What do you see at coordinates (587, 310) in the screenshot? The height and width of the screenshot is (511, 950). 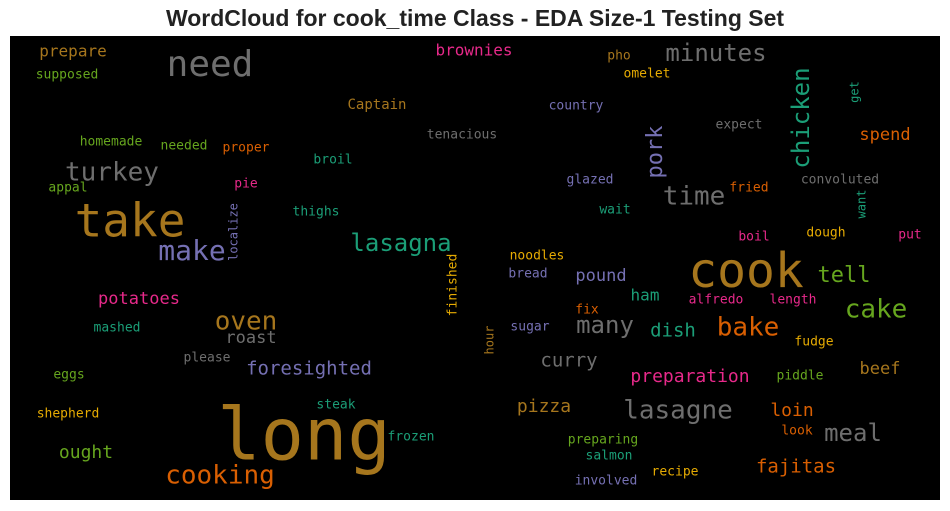 I see `word: fix` at bounding box center [587, 310].